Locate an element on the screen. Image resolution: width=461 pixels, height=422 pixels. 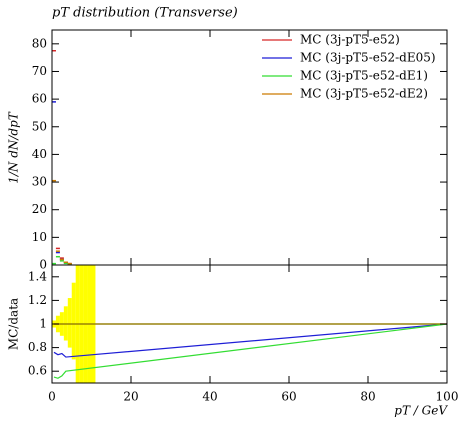
x-tick-label: 0 is located at coordinates (52, 397).